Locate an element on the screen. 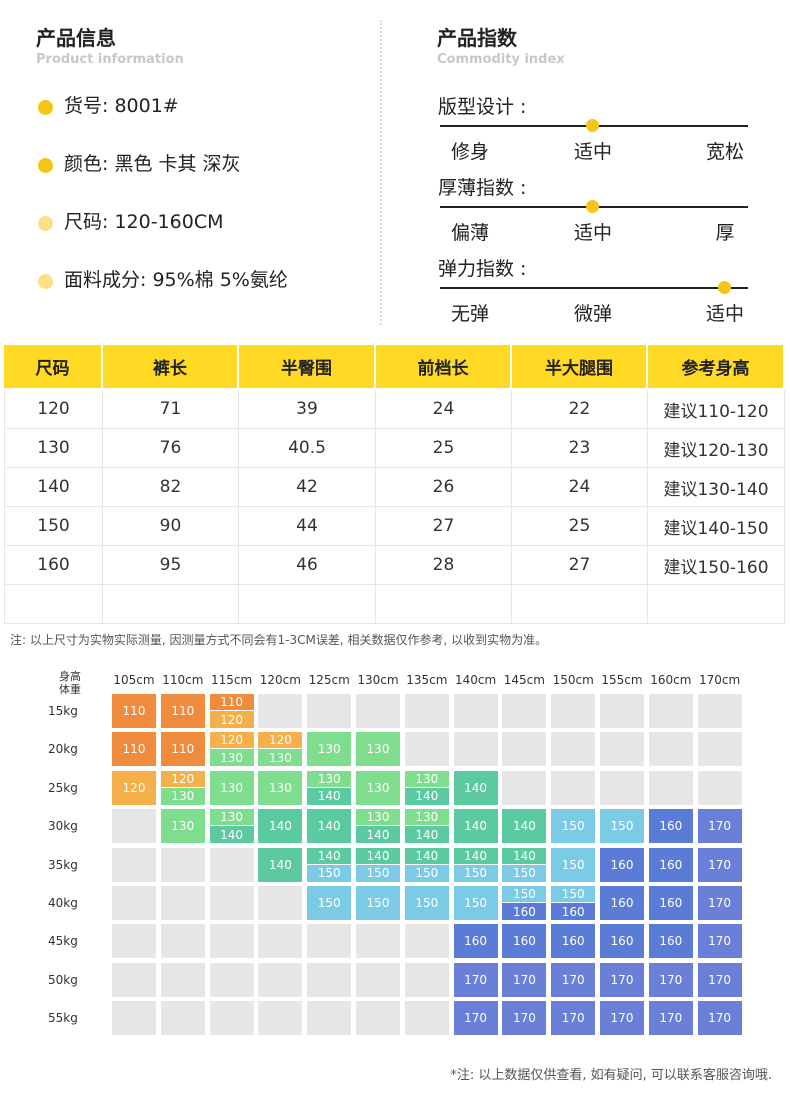 This screenshot has width=790, height=1108. table-cell: 46 is located at coordinates (307, 565).